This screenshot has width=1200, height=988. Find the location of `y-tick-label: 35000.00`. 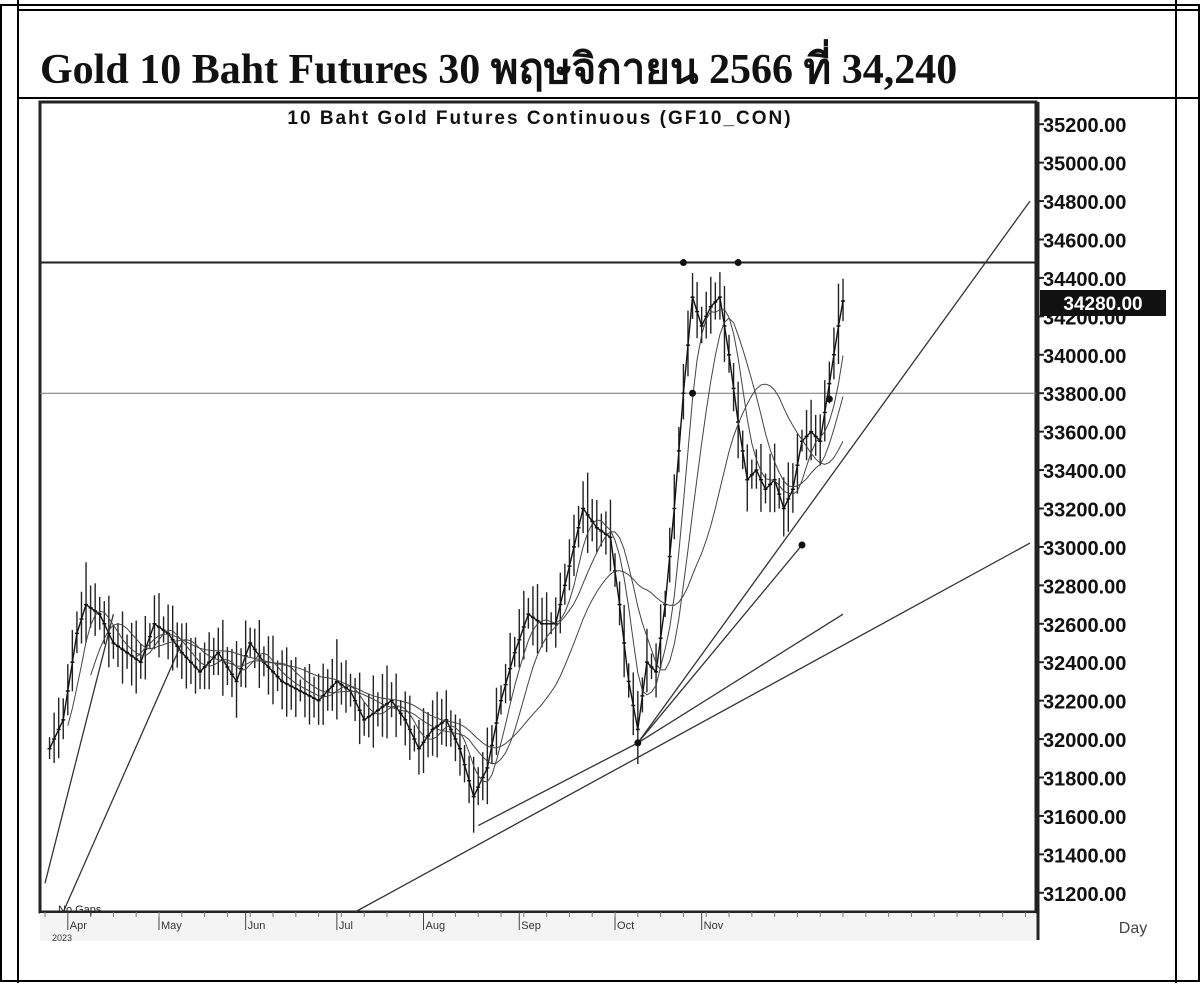

y-tick-label: 35000.00 is located at coordinates (1084, 165).